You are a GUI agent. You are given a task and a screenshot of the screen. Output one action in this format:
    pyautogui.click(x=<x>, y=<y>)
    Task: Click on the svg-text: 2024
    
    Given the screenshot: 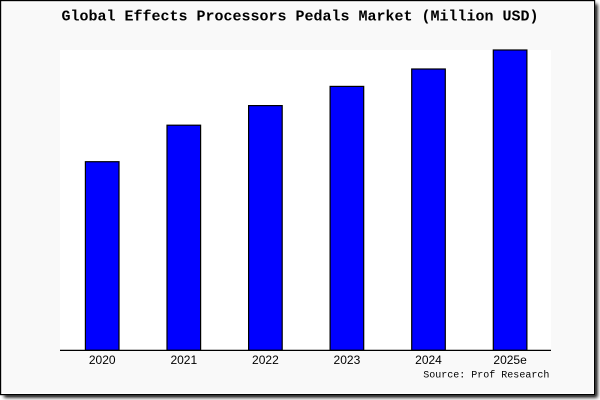 What is the action you would take?
    pyautogui.click(x=428, y=360)
    